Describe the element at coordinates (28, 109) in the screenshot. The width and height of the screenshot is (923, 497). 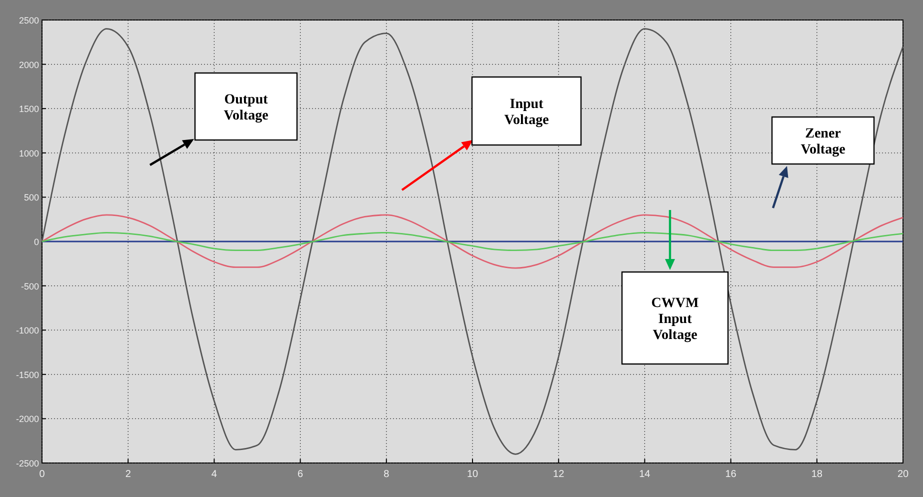
I see `y-tick-label: 1500` at that location.